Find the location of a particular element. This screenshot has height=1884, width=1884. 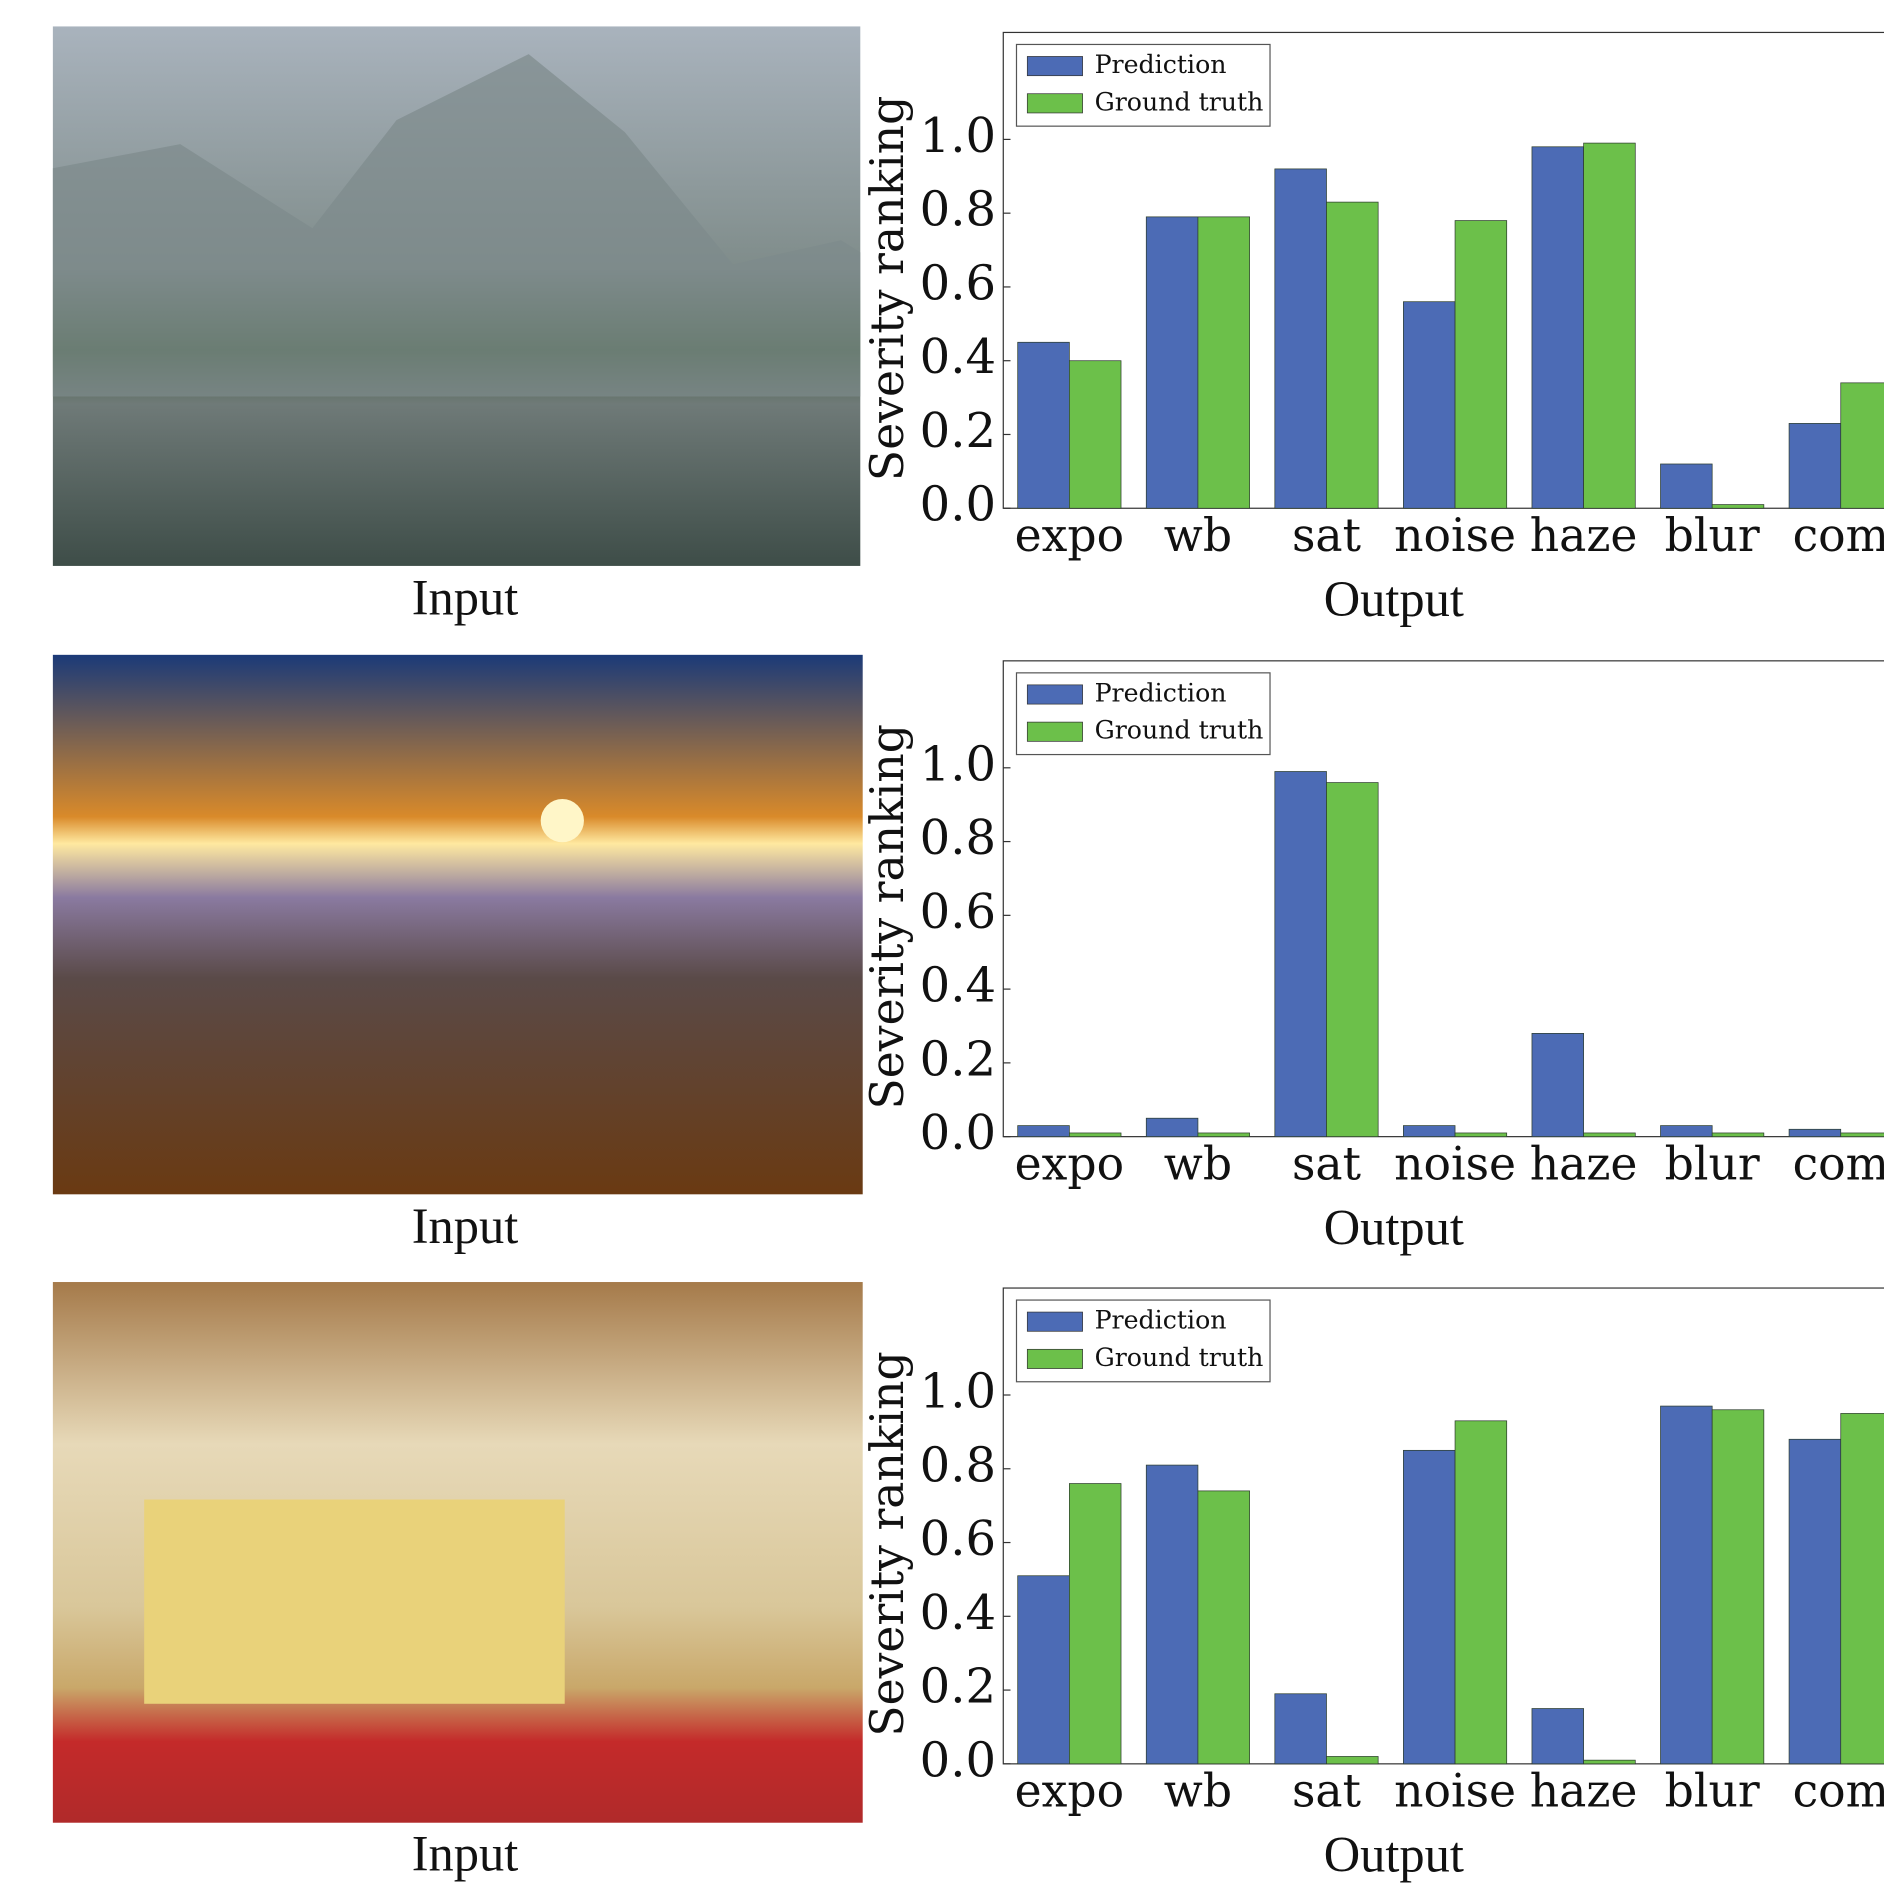

input-photo is located at coordinates (457, 924).